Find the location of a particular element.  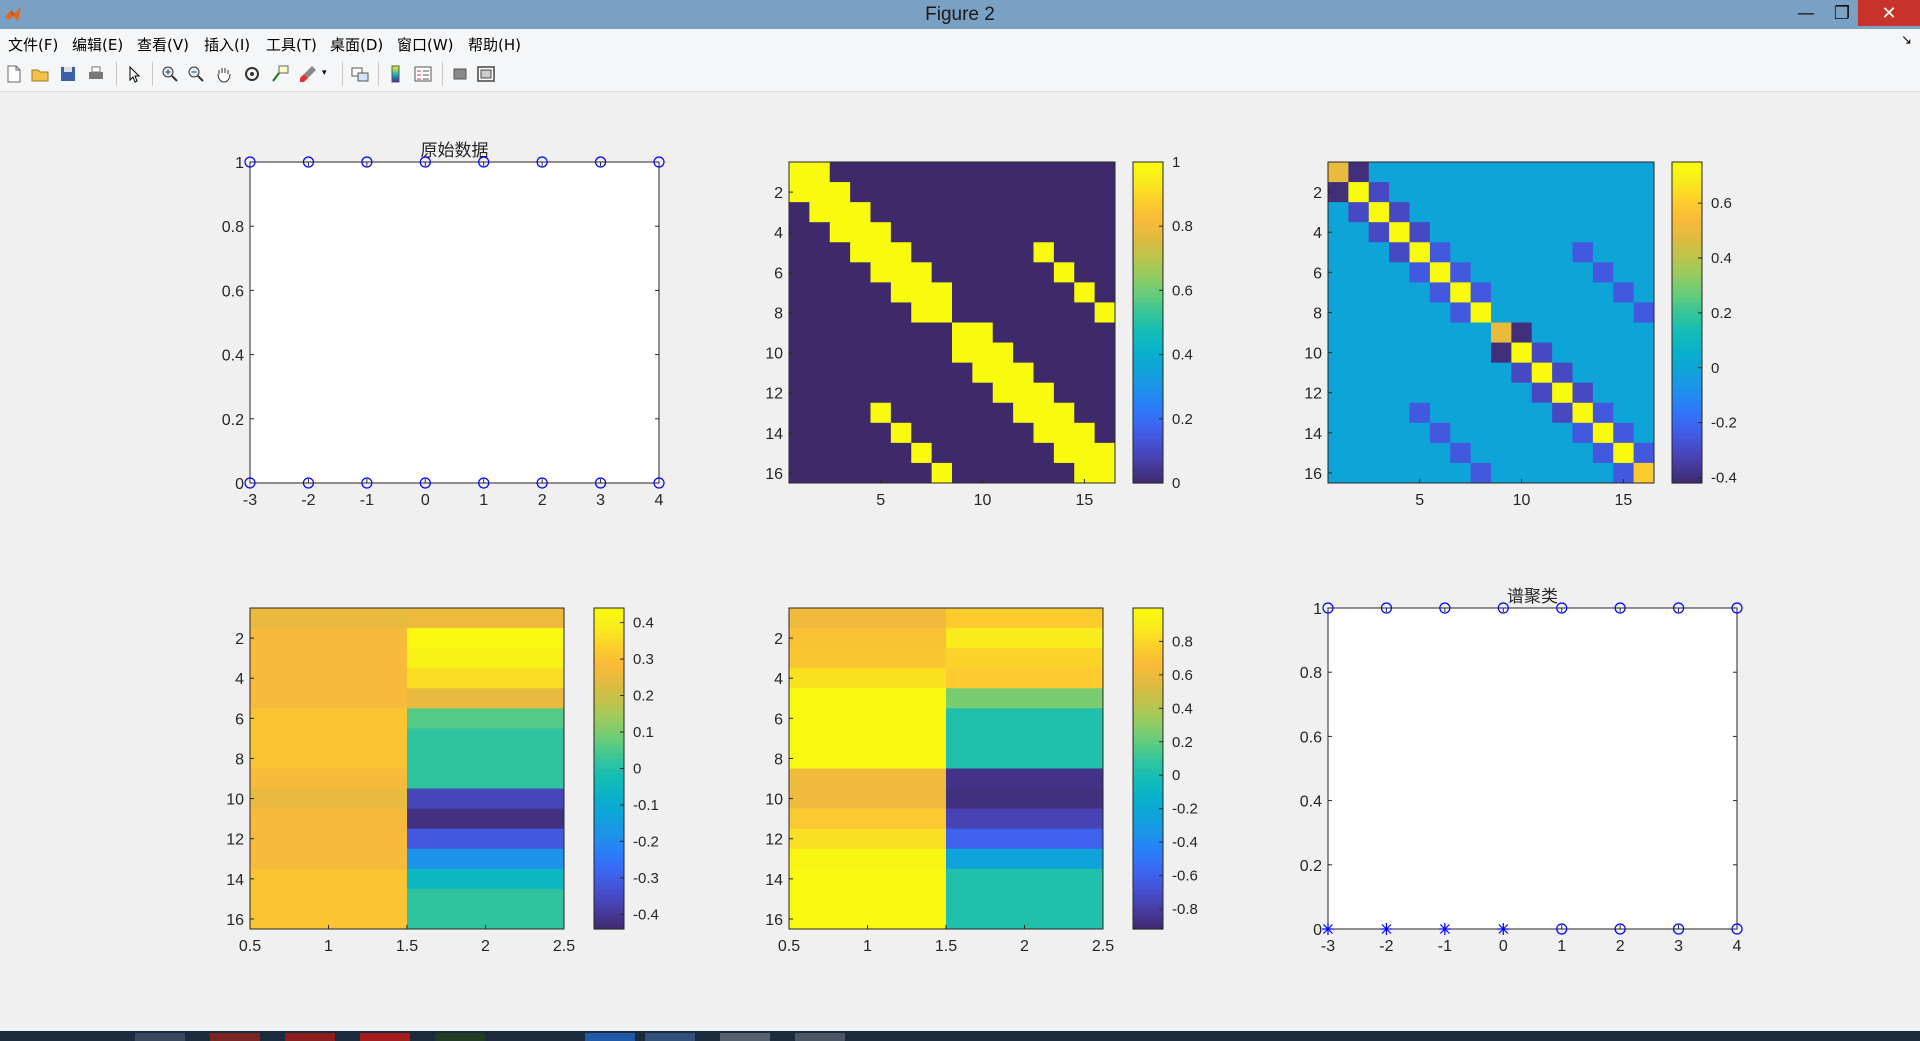

close-button: ✕ is located at coordinates (1889, 13).